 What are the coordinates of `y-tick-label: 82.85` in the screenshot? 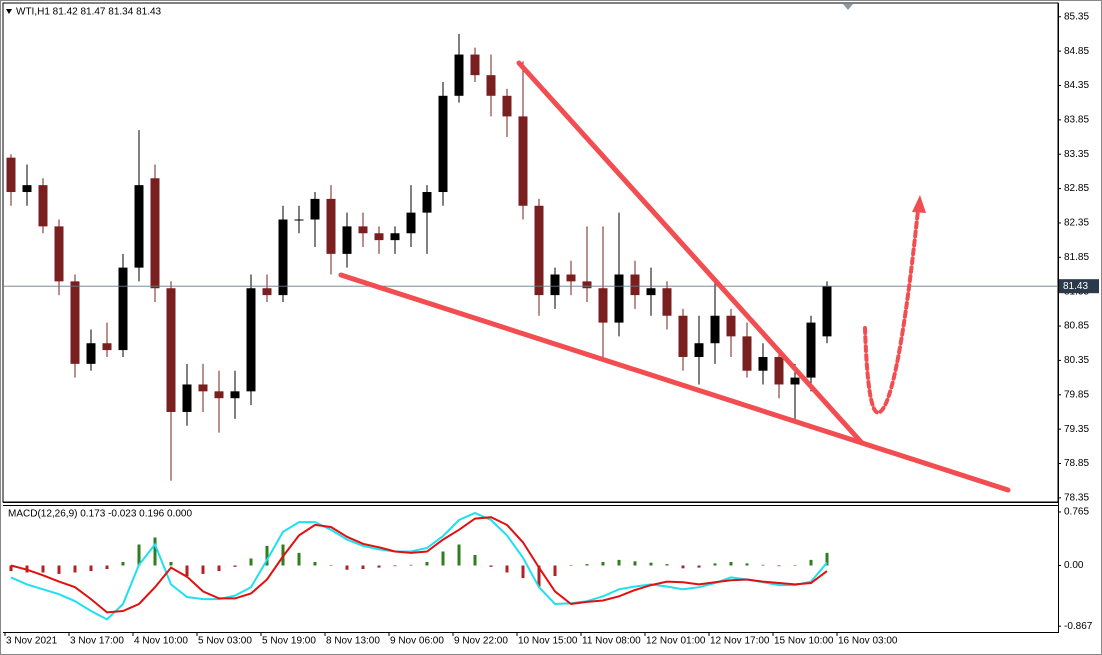 It's located at (1076, 188).